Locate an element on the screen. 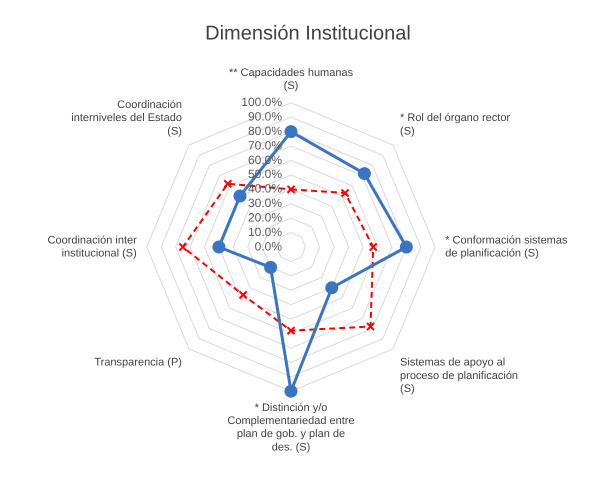 Image resolution: width=616 pixels, height=482 pixels. y-tick-label: 100.0% is located at coordinates (261, 102).